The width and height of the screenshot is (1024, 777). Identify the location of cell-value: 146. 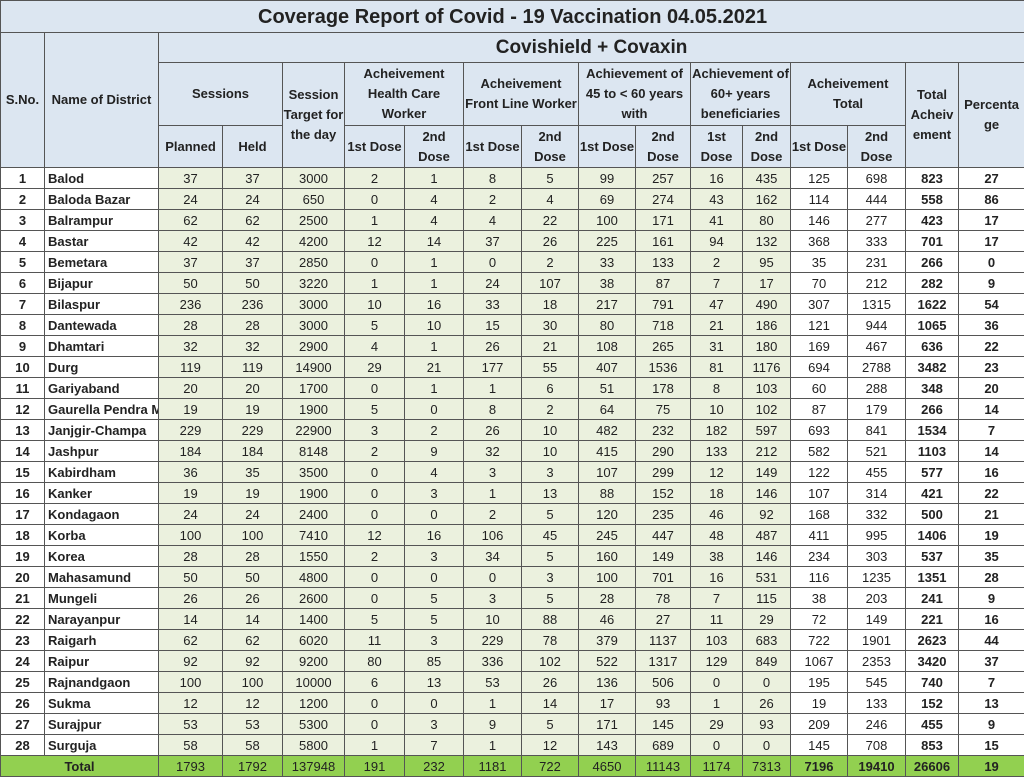
(767, 556).